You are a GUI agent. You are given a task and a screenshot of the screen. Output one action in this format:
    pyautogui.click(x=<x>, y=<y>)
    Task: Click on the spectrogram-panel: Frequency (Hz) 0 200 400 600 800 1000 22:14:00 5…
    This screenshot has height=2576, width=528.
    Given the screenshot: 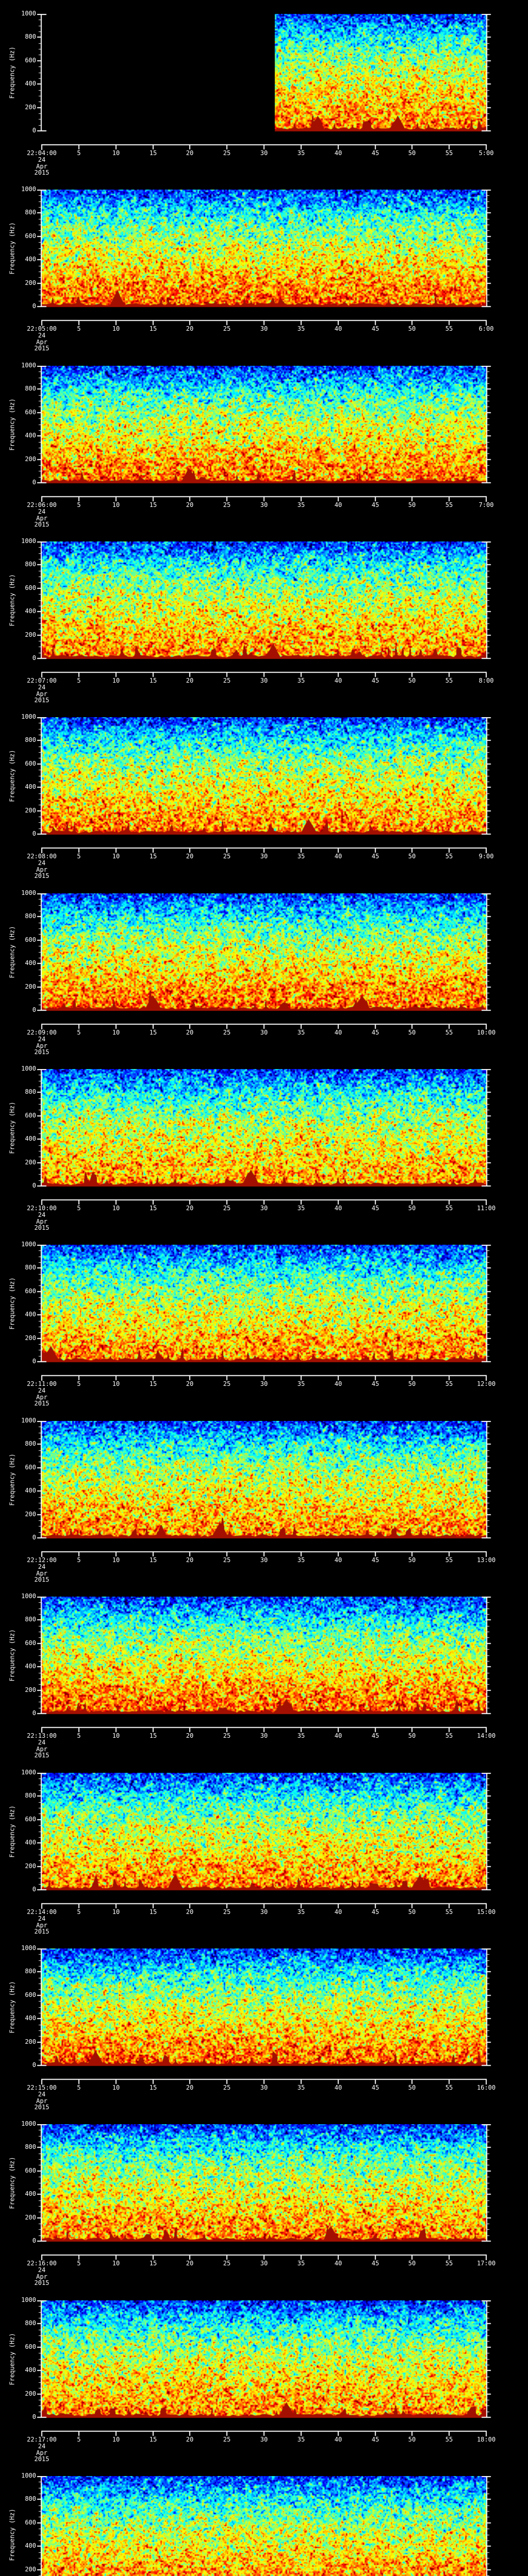 What is the action you would take?
    pyautogui.click(x=264, y=1858)
    